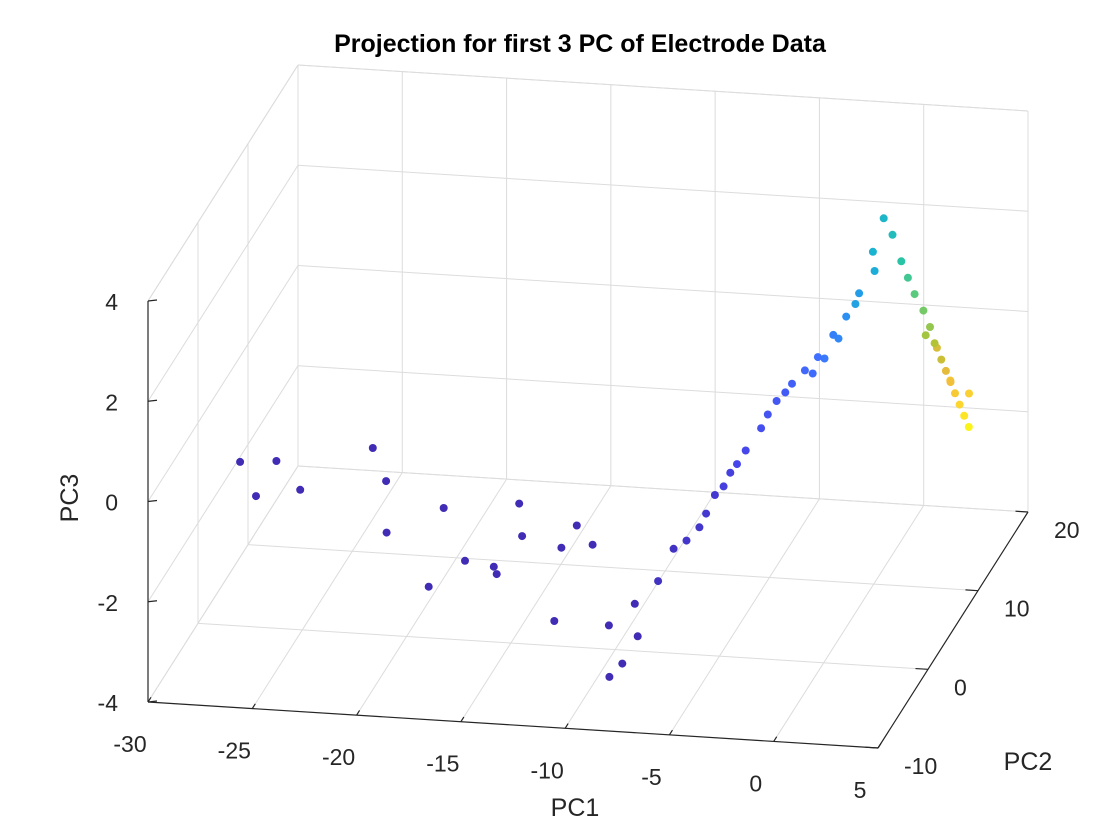 This screenshot has width=1120, height=840. I want to click on x-tick-label: -5, so click(651, 777).